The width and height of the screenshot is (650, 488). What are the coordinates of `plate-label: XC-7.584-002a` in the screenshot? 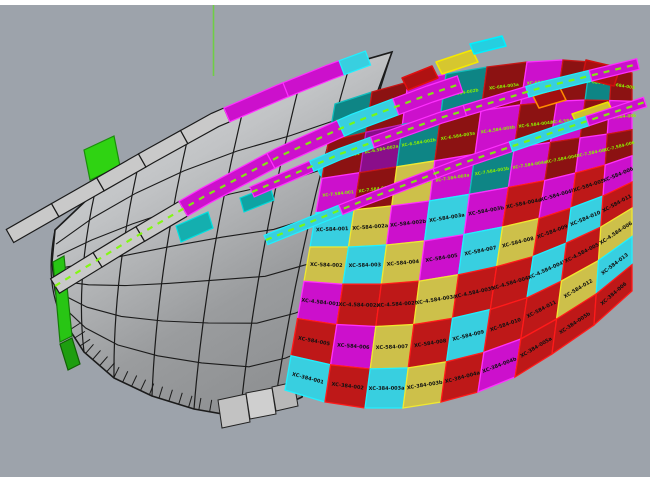 It's located at (375, 188).